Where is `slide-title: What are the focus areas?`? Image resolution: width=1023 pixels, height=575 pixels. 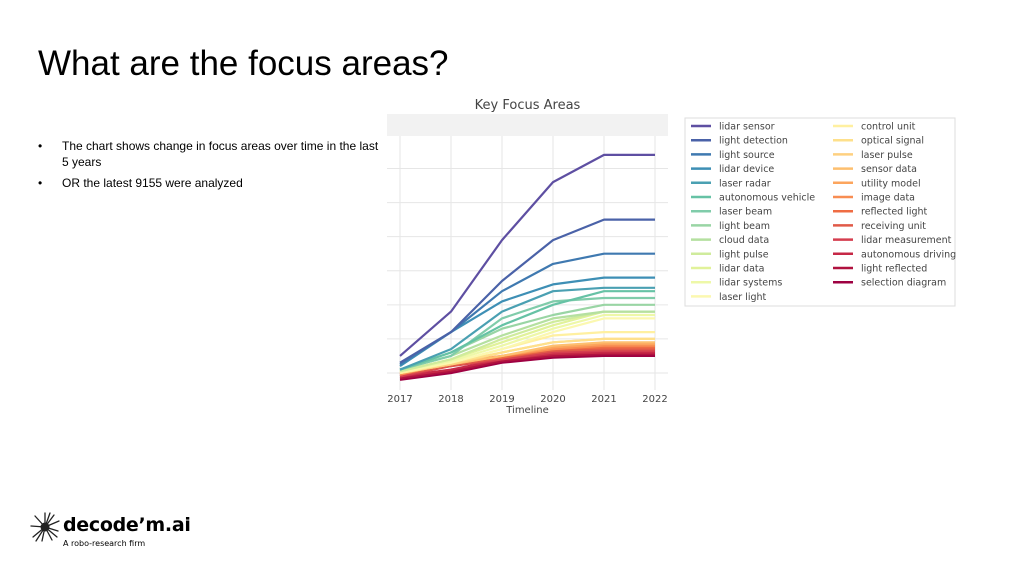
slide-title: What are the focus areas? is located at coordinates (243, 63).